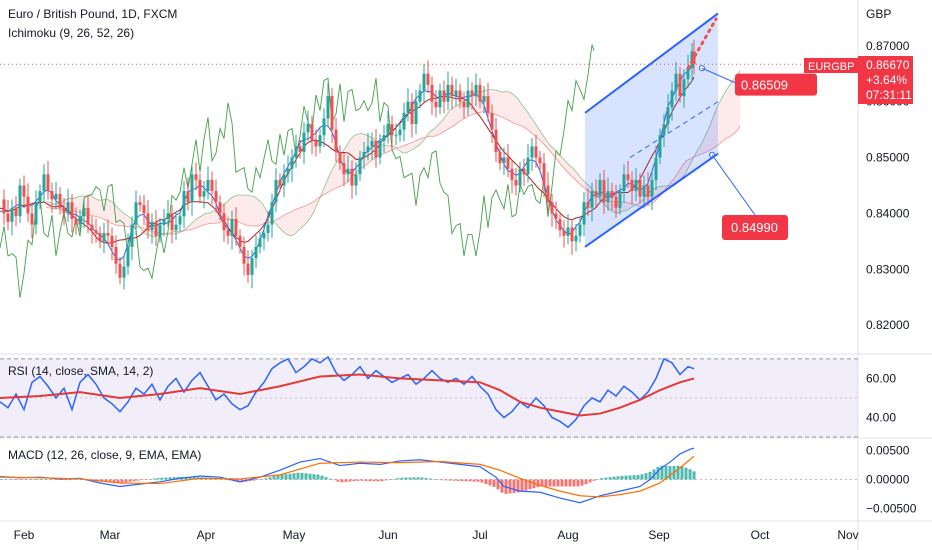 Image resolution: width=932 pixels, height=550 pixels. I want to click on rsi-legend: RSI (14, close, SMA, 14, 2), so click(81, 371).